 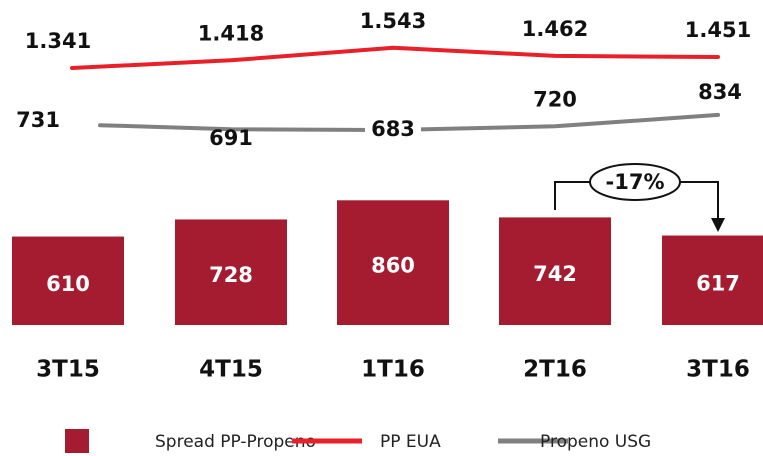 I want to click on bar-value-label: 610, so click(x=68, y=284).